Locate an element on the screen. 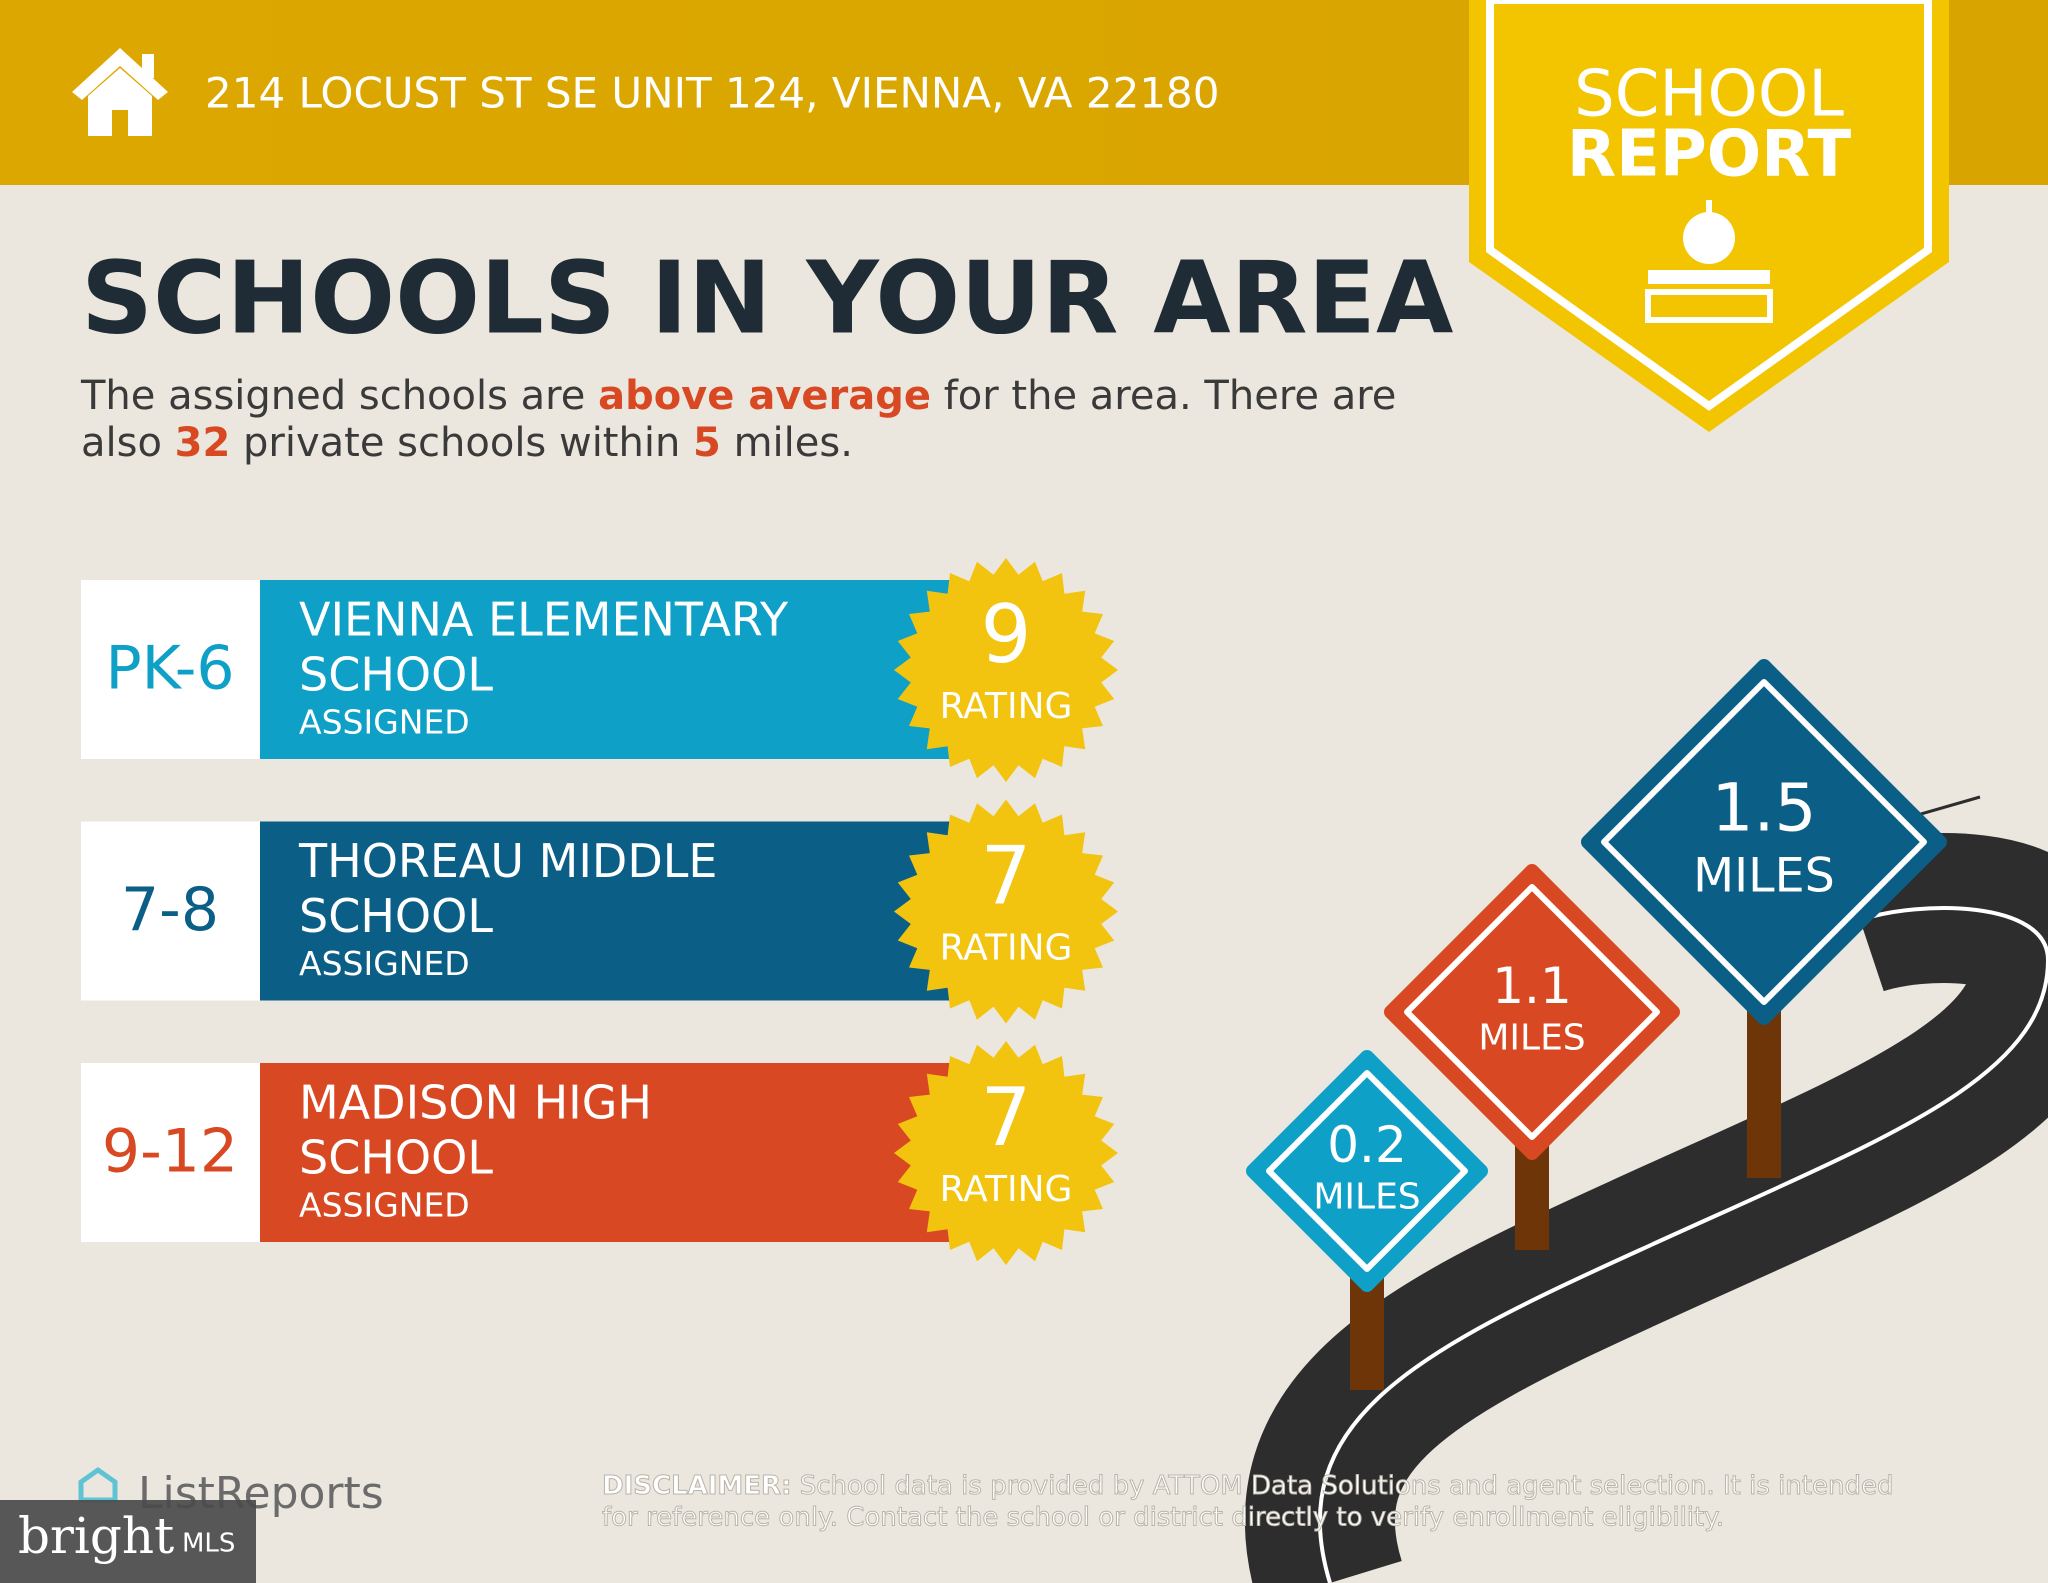 The height and width of the screenshot is (1583, 2048). school-name: MADISON HIGH is located at coordinates (475, 1103).